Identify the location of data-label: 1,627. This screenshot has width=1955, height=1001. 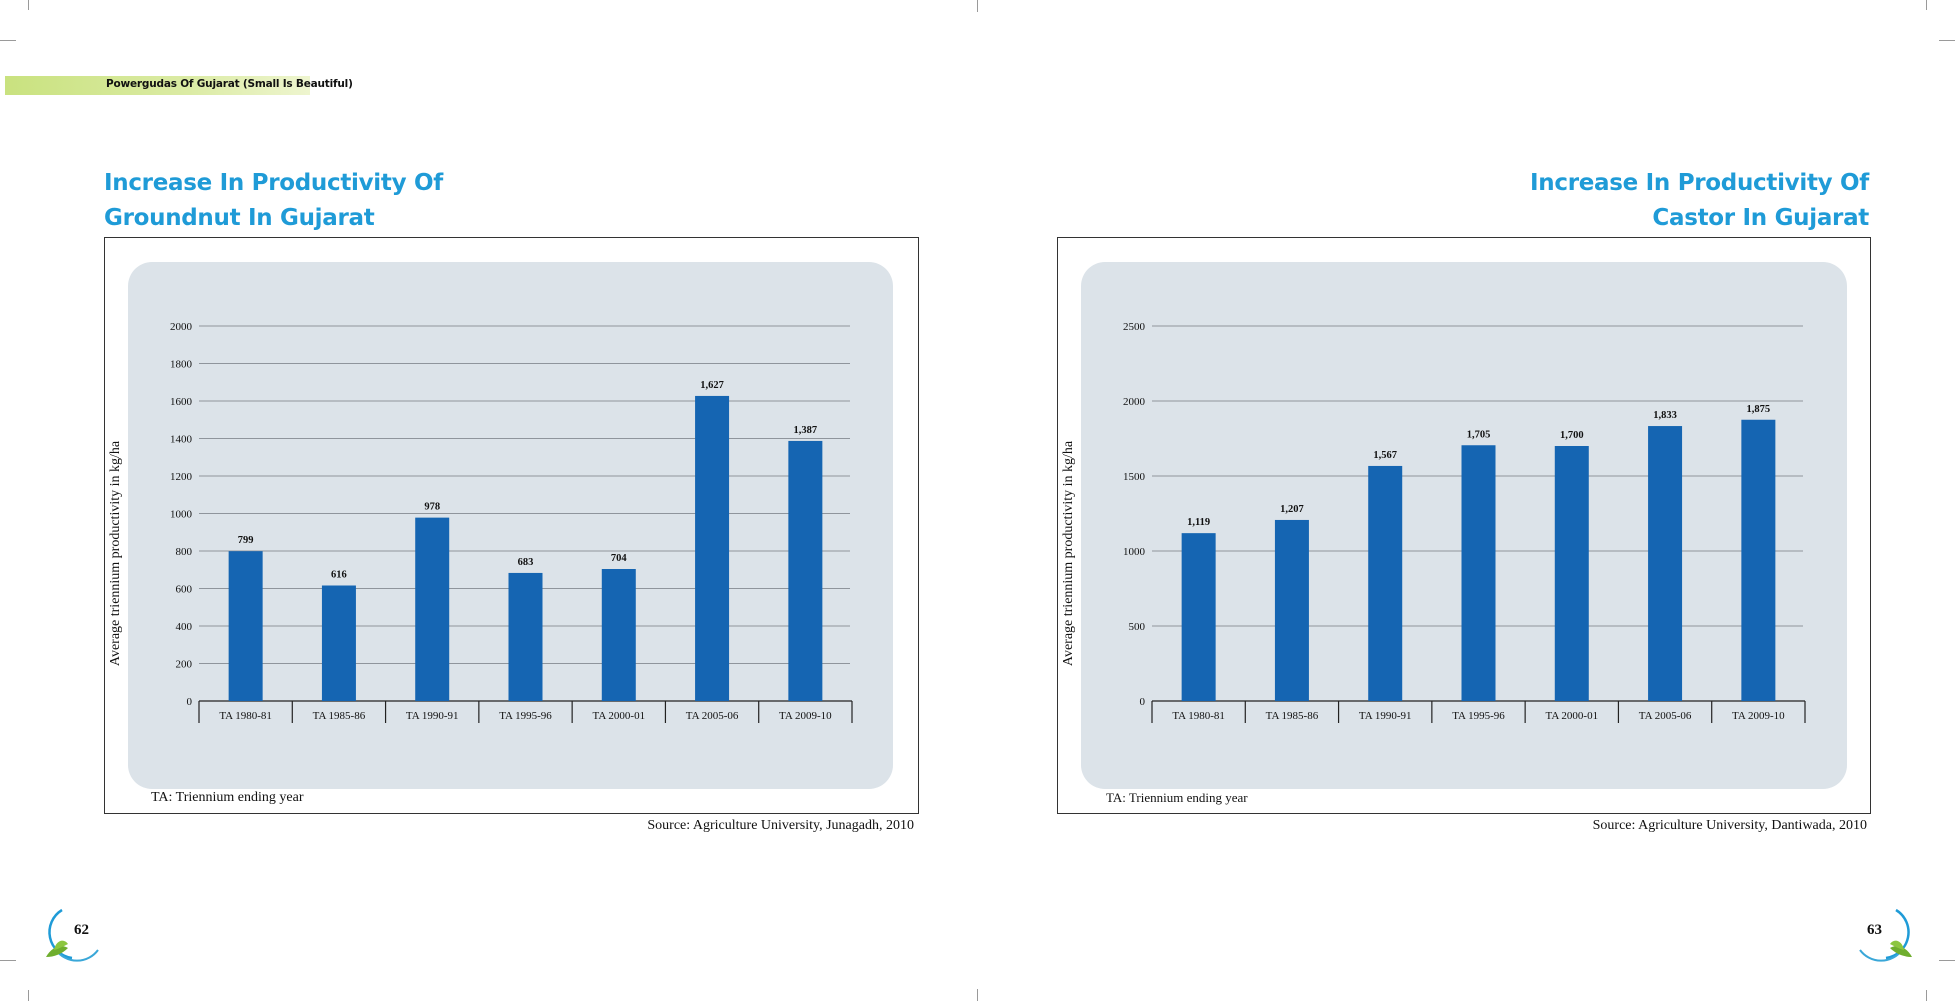
(712, 385).